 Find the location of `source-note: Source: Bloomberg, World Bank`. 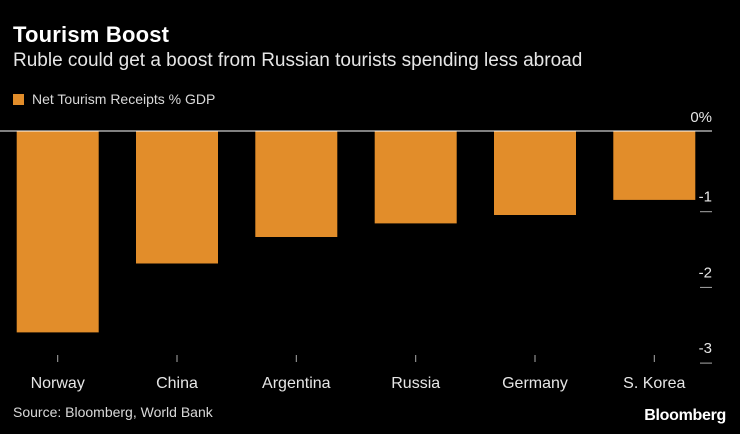

source-note: Source: Bloomberg, World Bank is located at coordinates (113, 412).